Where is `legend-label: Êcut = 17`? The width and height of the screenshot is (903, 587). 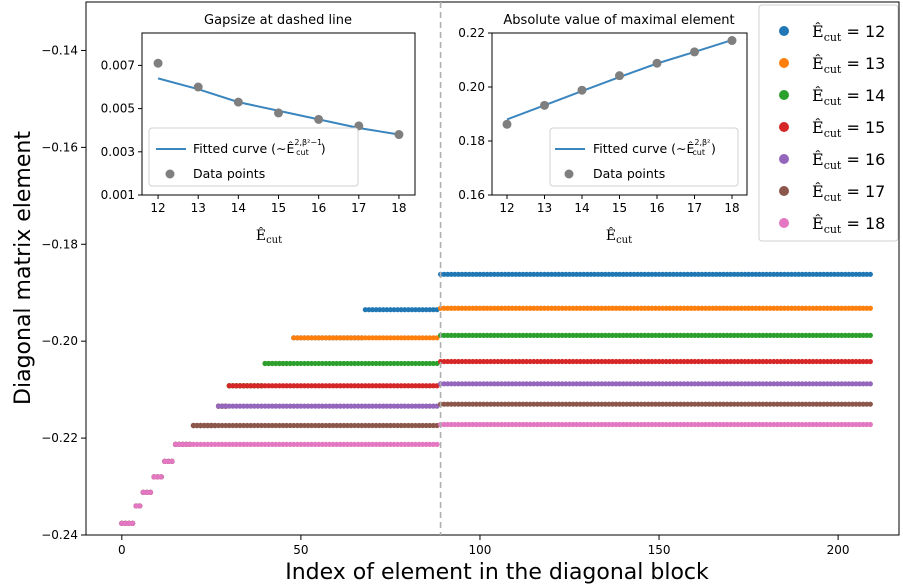
legend-label: Êcut = 17 is located at coordinates (848, 192).